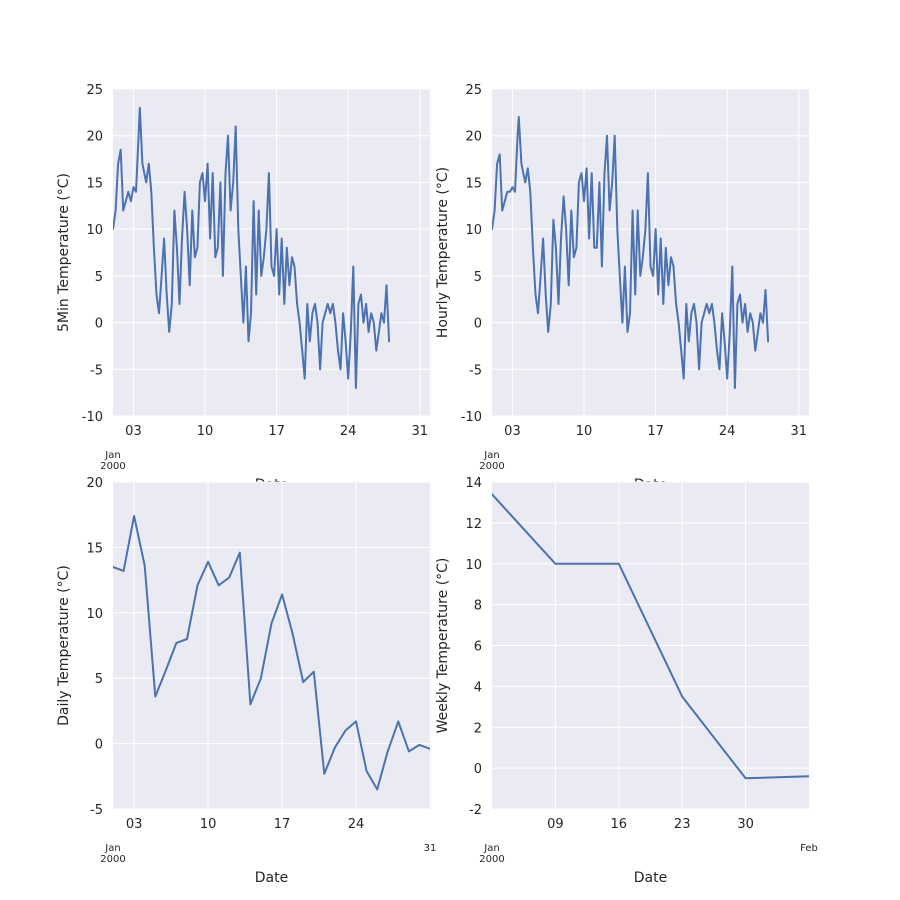  I want to click on y-axis-label: Hourly Temperature (°C), so click(443, 252).